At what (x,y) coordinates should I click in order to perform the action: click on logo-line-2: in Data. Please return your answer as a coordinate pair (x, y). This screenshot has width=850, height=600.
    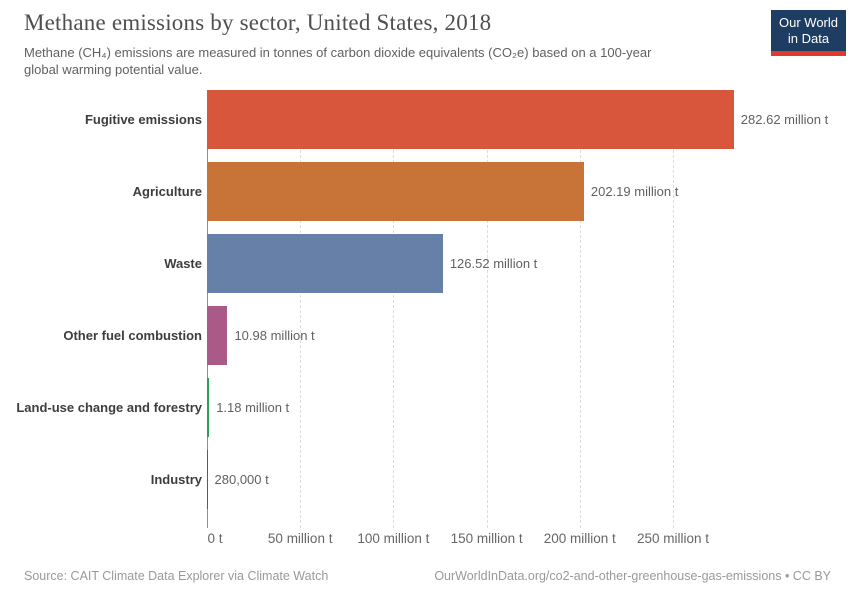
    Looking at the image, I should click on (808, 38).